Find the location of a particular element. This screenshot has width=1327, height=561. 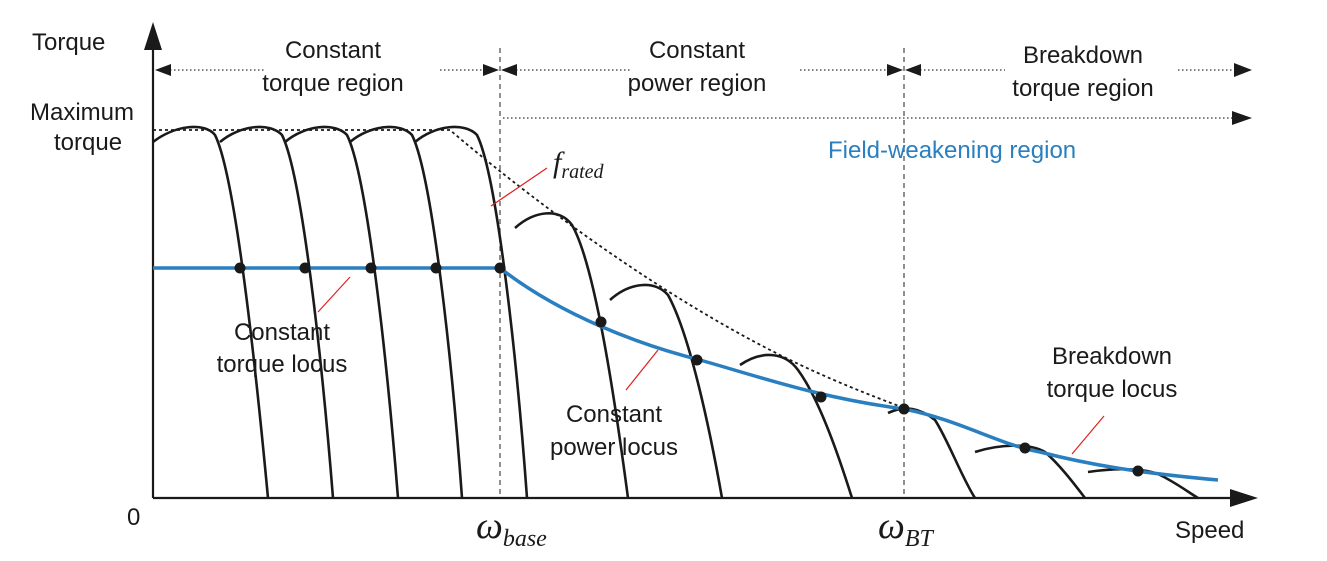

max-torque-label-line2: torque is located at coordinates (88, 142).